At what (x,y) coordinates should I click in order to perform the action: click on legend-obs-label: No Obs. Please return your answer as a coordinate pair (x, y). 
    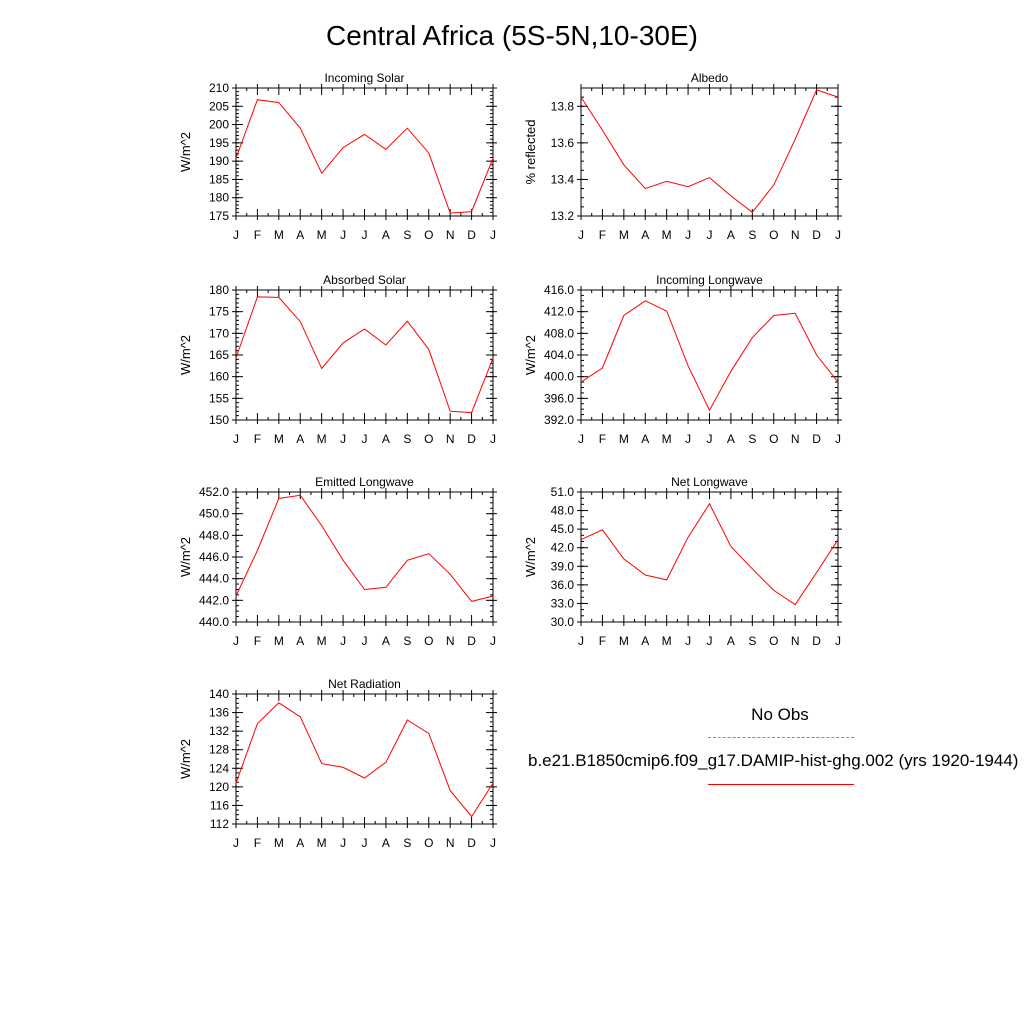
    Looking at the image, I should click on (780, 714).